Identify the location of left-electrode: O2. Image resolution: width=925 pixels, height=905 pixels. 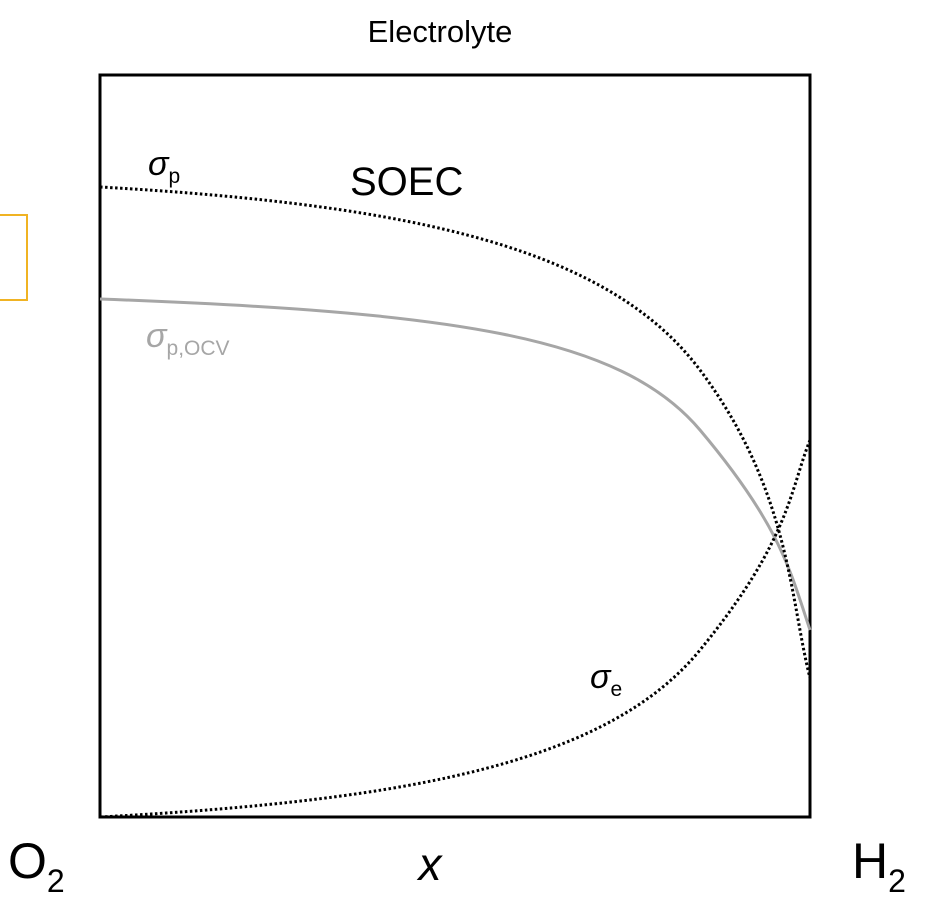
(36, 866).